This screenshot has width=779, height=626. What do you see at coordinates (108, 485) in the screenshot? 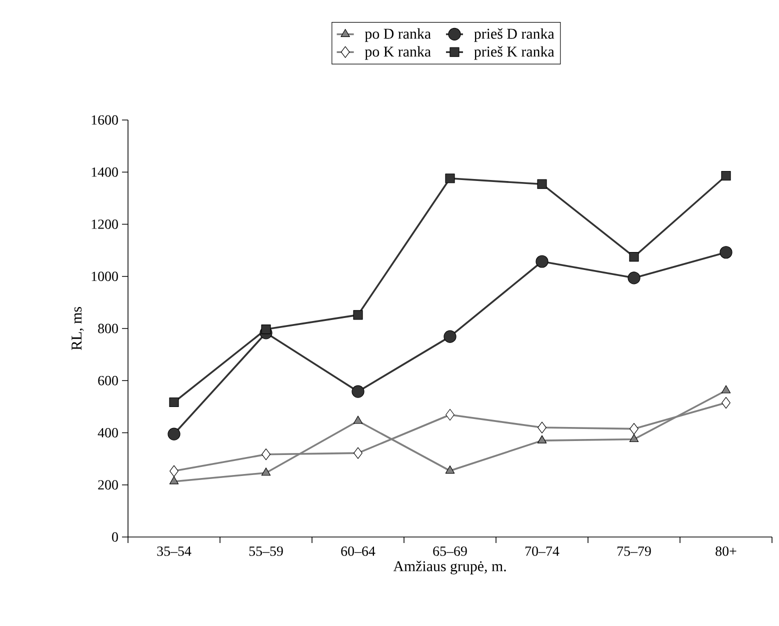
I see `y-tick-label: 200` at bounding box center [108, 485].